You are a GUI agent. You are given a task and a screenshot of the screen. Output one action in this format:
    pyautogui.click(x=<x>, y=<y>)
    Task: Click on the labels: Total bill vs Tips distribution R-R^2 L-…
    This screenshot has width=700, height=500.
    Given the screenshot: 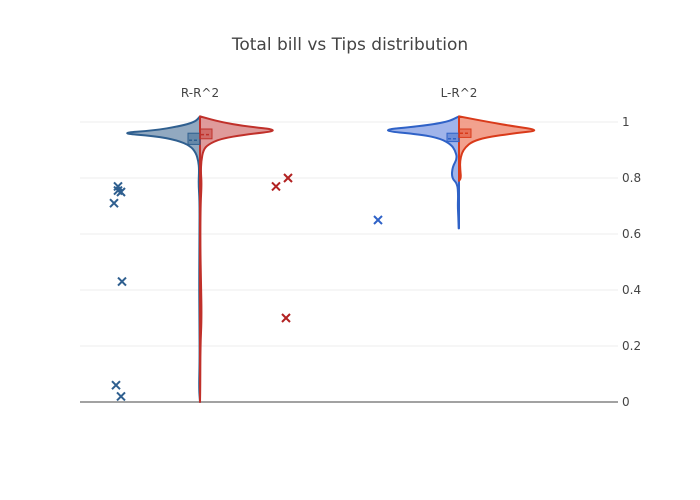 What is the action you would take?
    pyautogui.click(x=329, y=67)
    